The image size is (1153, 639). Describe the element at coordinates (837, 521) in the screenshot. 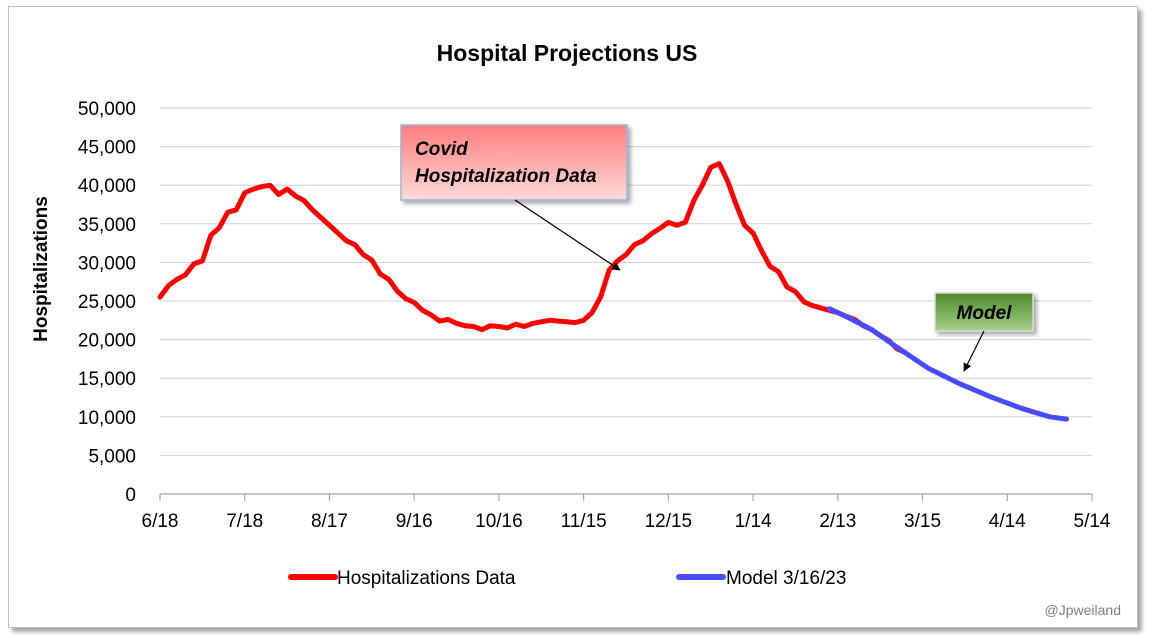

I see `x-tick-label: 2/13` at that location.